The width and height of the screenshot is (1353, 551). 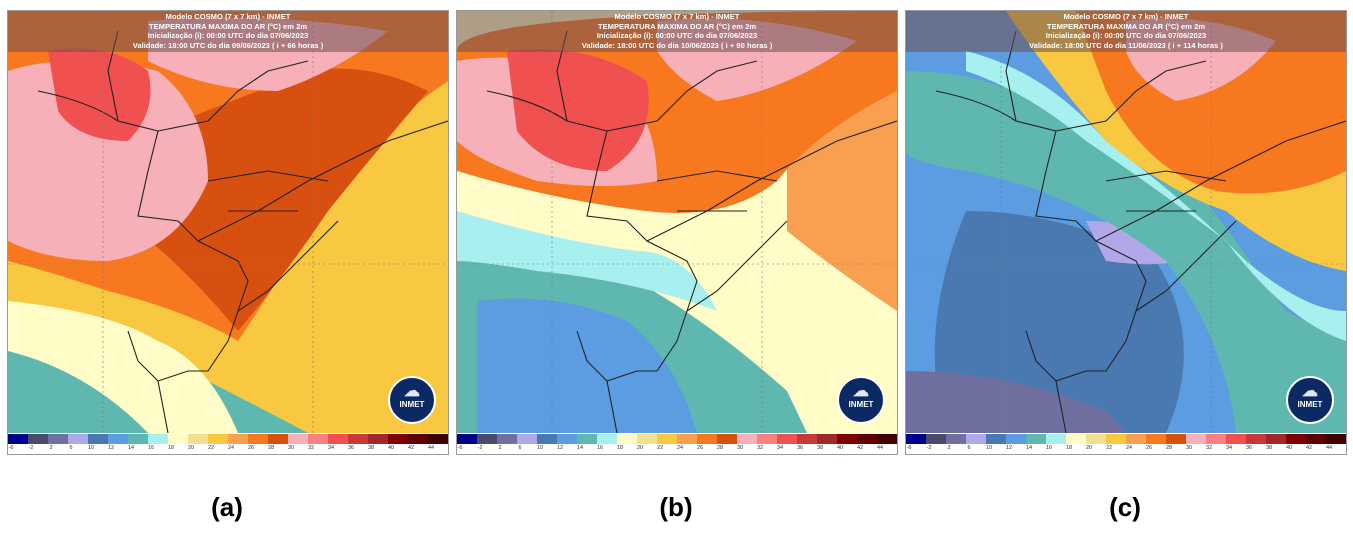 What do you see at coordinates (151, 448) in the screenshot?
I see `colorbar-label: 16` at bounding box center [151, 448].